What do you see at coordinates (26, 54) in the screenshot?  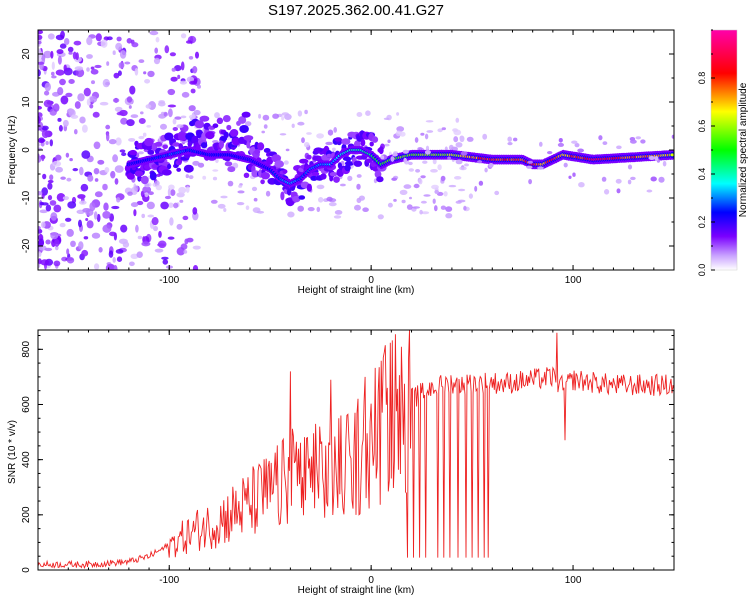 I see `spectrogram-ytick-label: 20` at bounding box center [26, 54].